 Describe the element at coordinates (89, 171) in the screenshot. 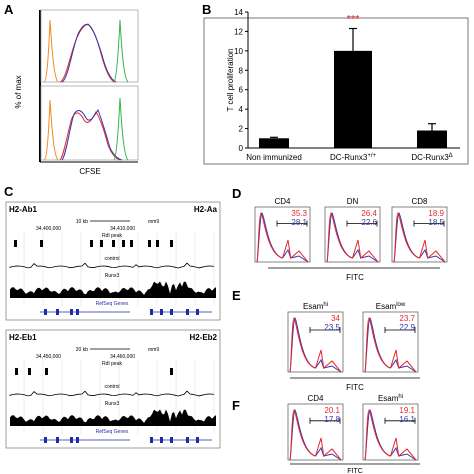

I see `panel-a-xlabel: CFSE` at that location.